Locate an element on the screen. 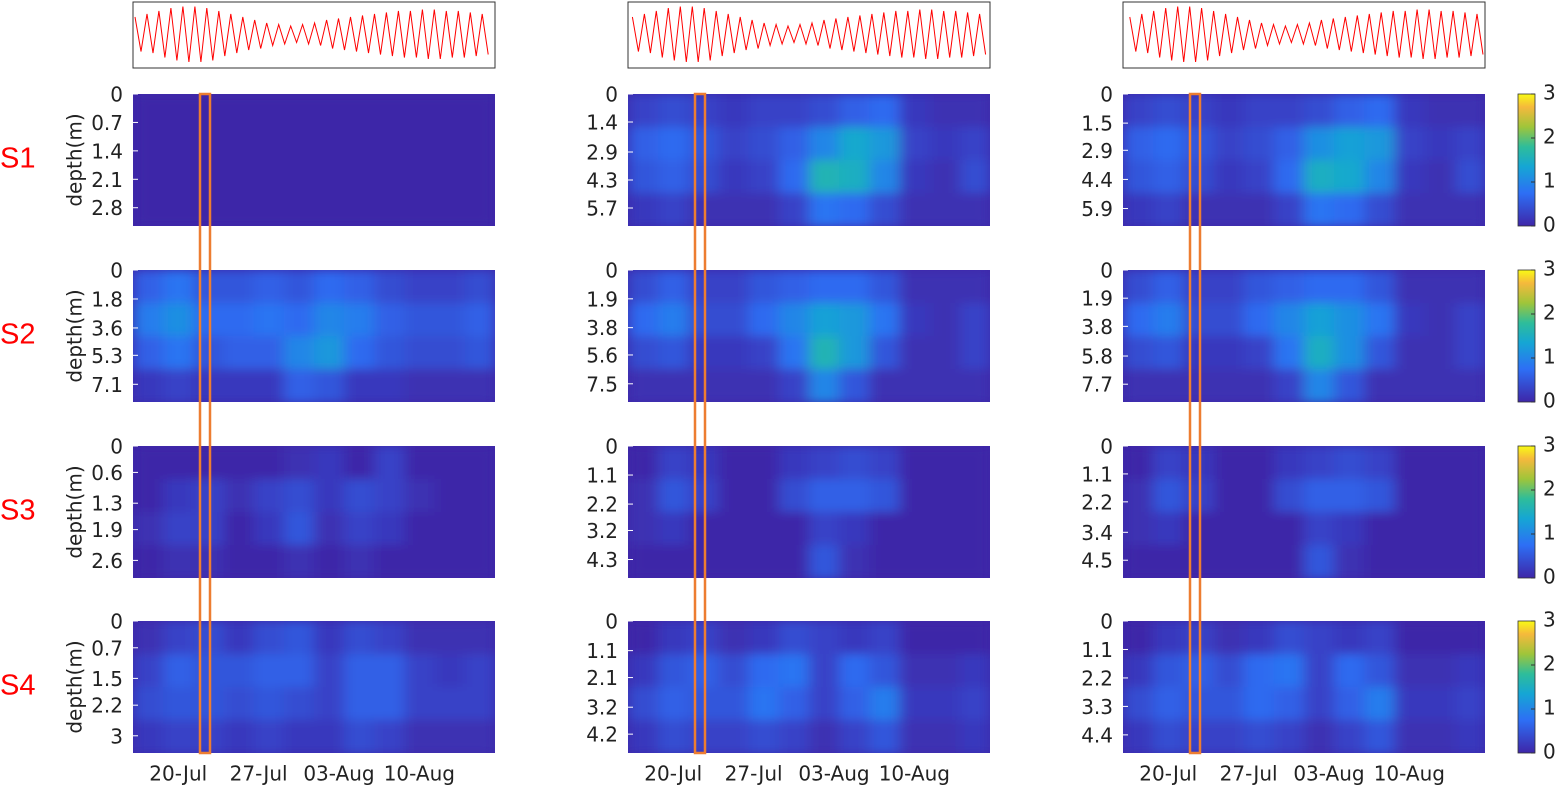 This screenshot has height=790, width=1558. colorbar-tick-label: 2 is located at coordinates (1549, 313).